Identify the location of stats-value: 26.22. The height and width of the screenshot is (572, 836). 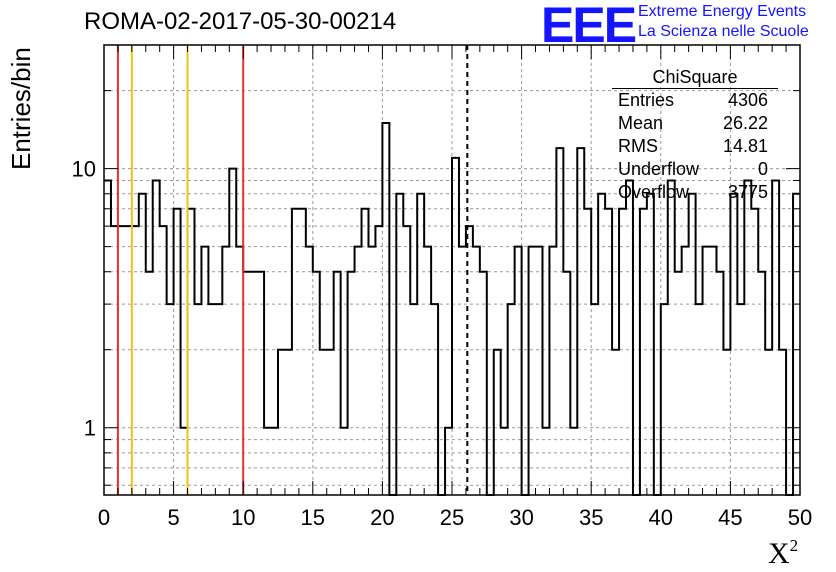
(745, 123).